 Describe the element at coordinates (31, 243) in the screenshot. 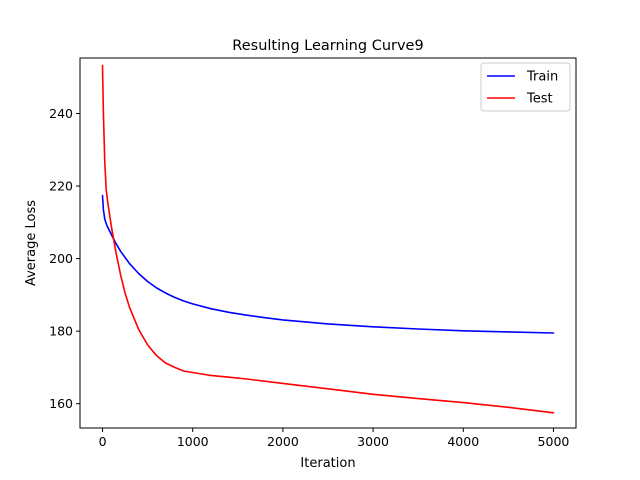

I see `y-axis-label: Average Loss` at that location.